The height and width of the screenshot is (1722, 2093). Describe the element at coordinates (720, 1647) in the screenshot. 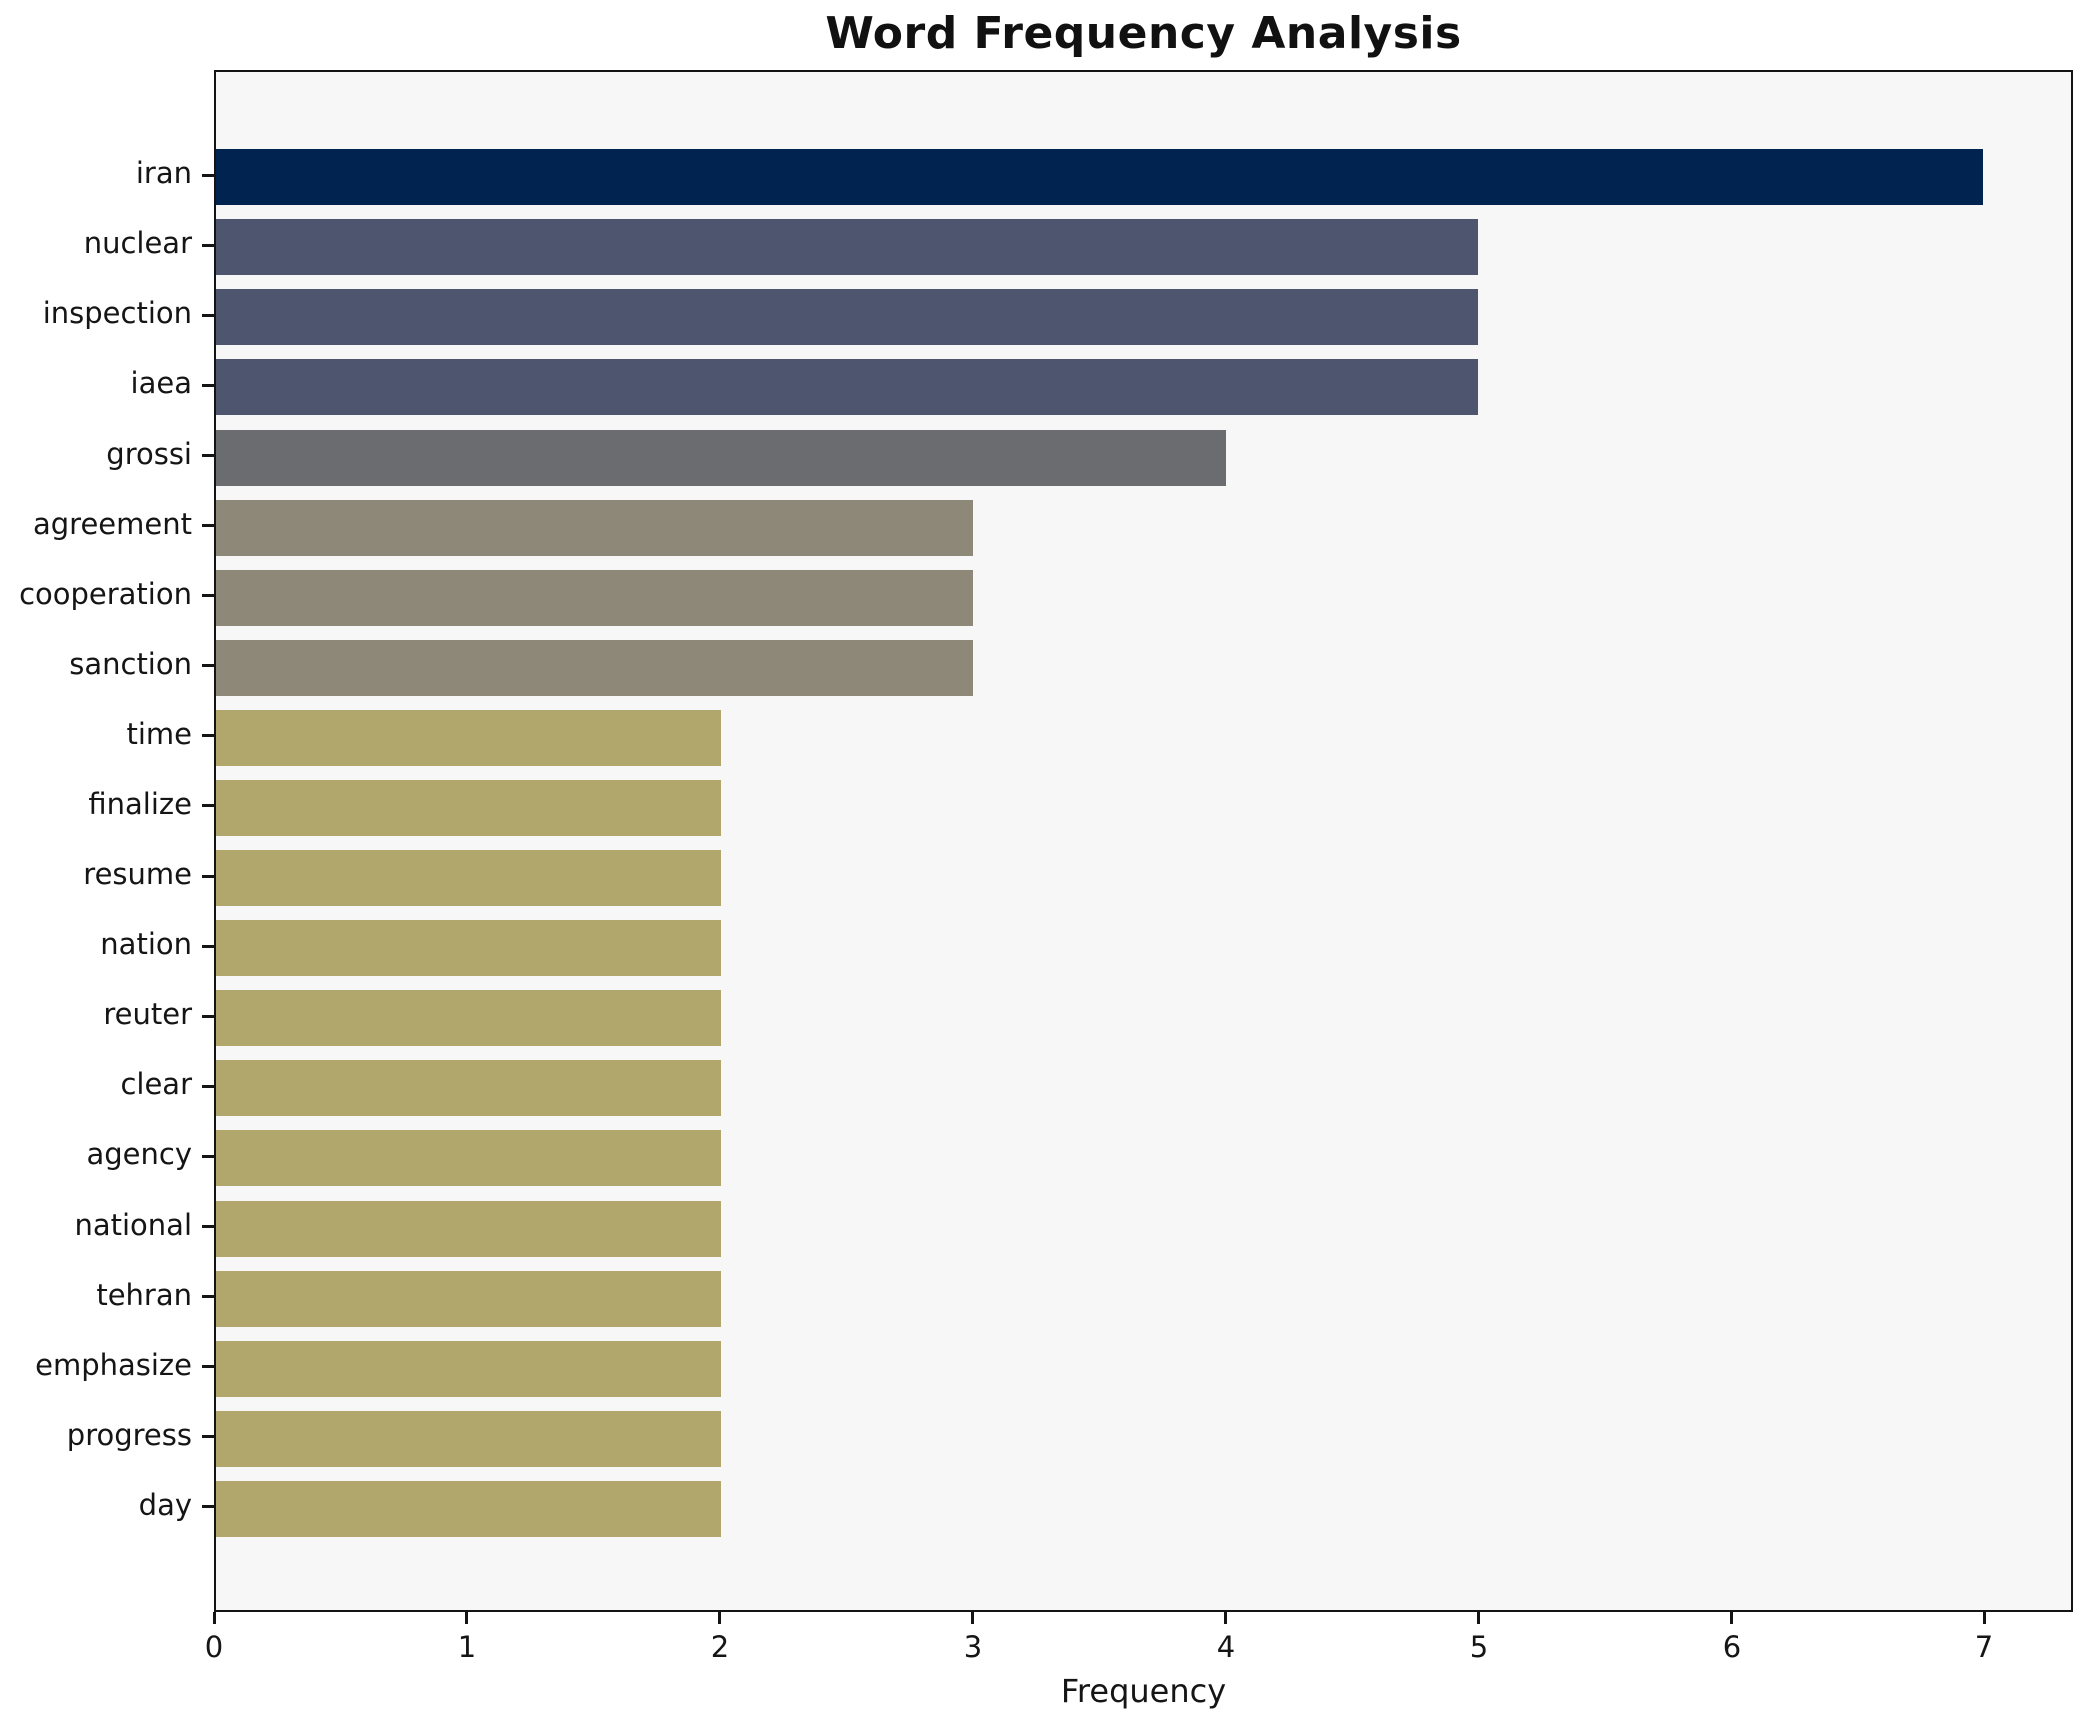

I see `x-tick-label-2: 2` at that location.